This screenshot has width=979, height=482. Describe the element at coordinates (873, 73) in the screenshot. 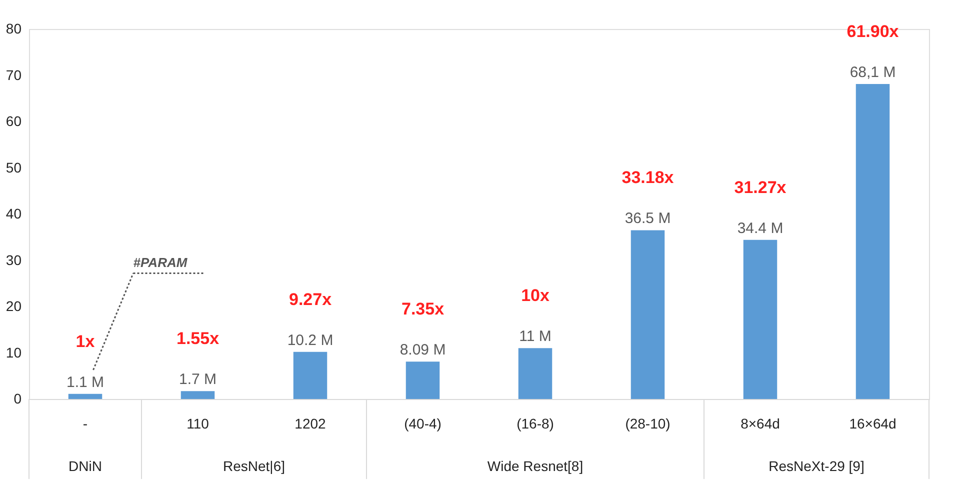

I see `data-label: 68,1 M` at that location.